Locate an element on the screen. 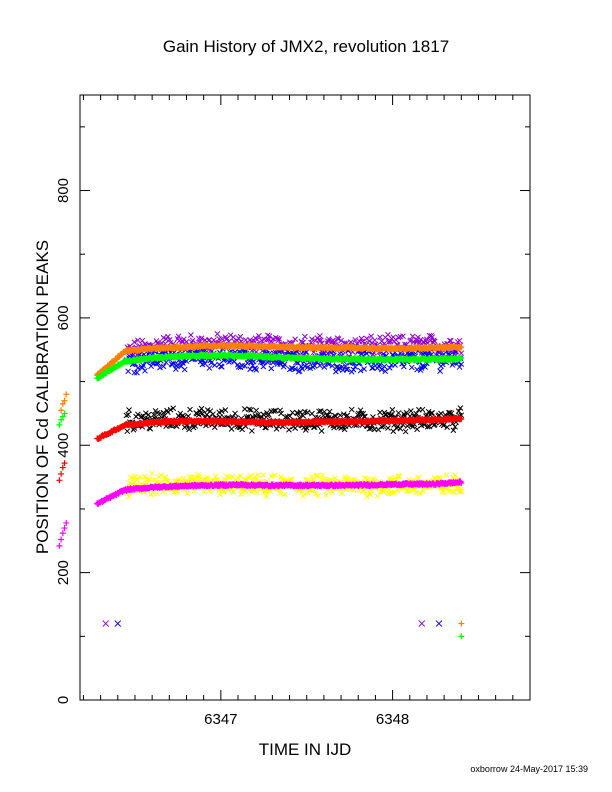  y-tick-label: 600 is located at coordinates (63, 317).